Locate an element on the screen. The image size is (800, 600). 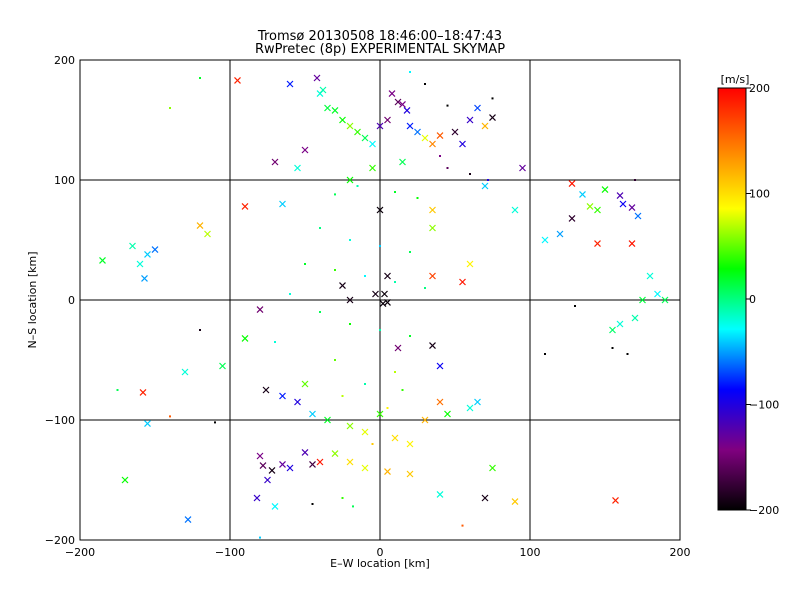
y-axis-label: N–S location [km] is located at coordinates (32, 299).